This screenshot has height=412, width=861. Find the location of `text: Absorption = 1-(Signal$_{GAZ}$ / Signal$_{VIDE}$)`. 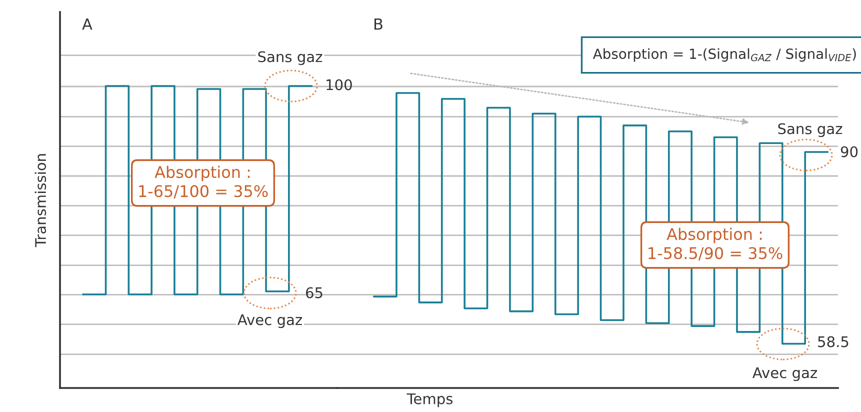

text: Absorption = 1-(Signal$_{GAZ}$ / Signal$_{VIDE}$) is located at coordinates (724, 55).